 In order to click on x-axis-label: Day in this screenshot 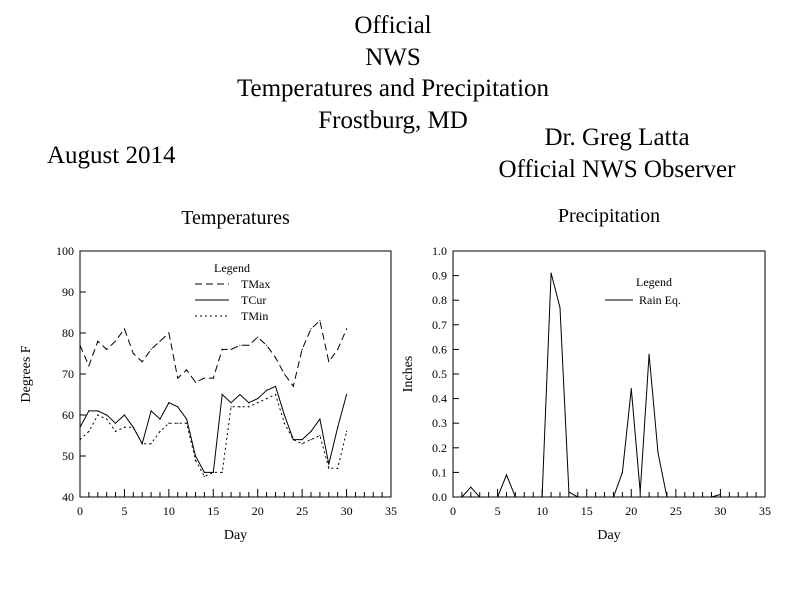, I will do `click(608, 535)`.